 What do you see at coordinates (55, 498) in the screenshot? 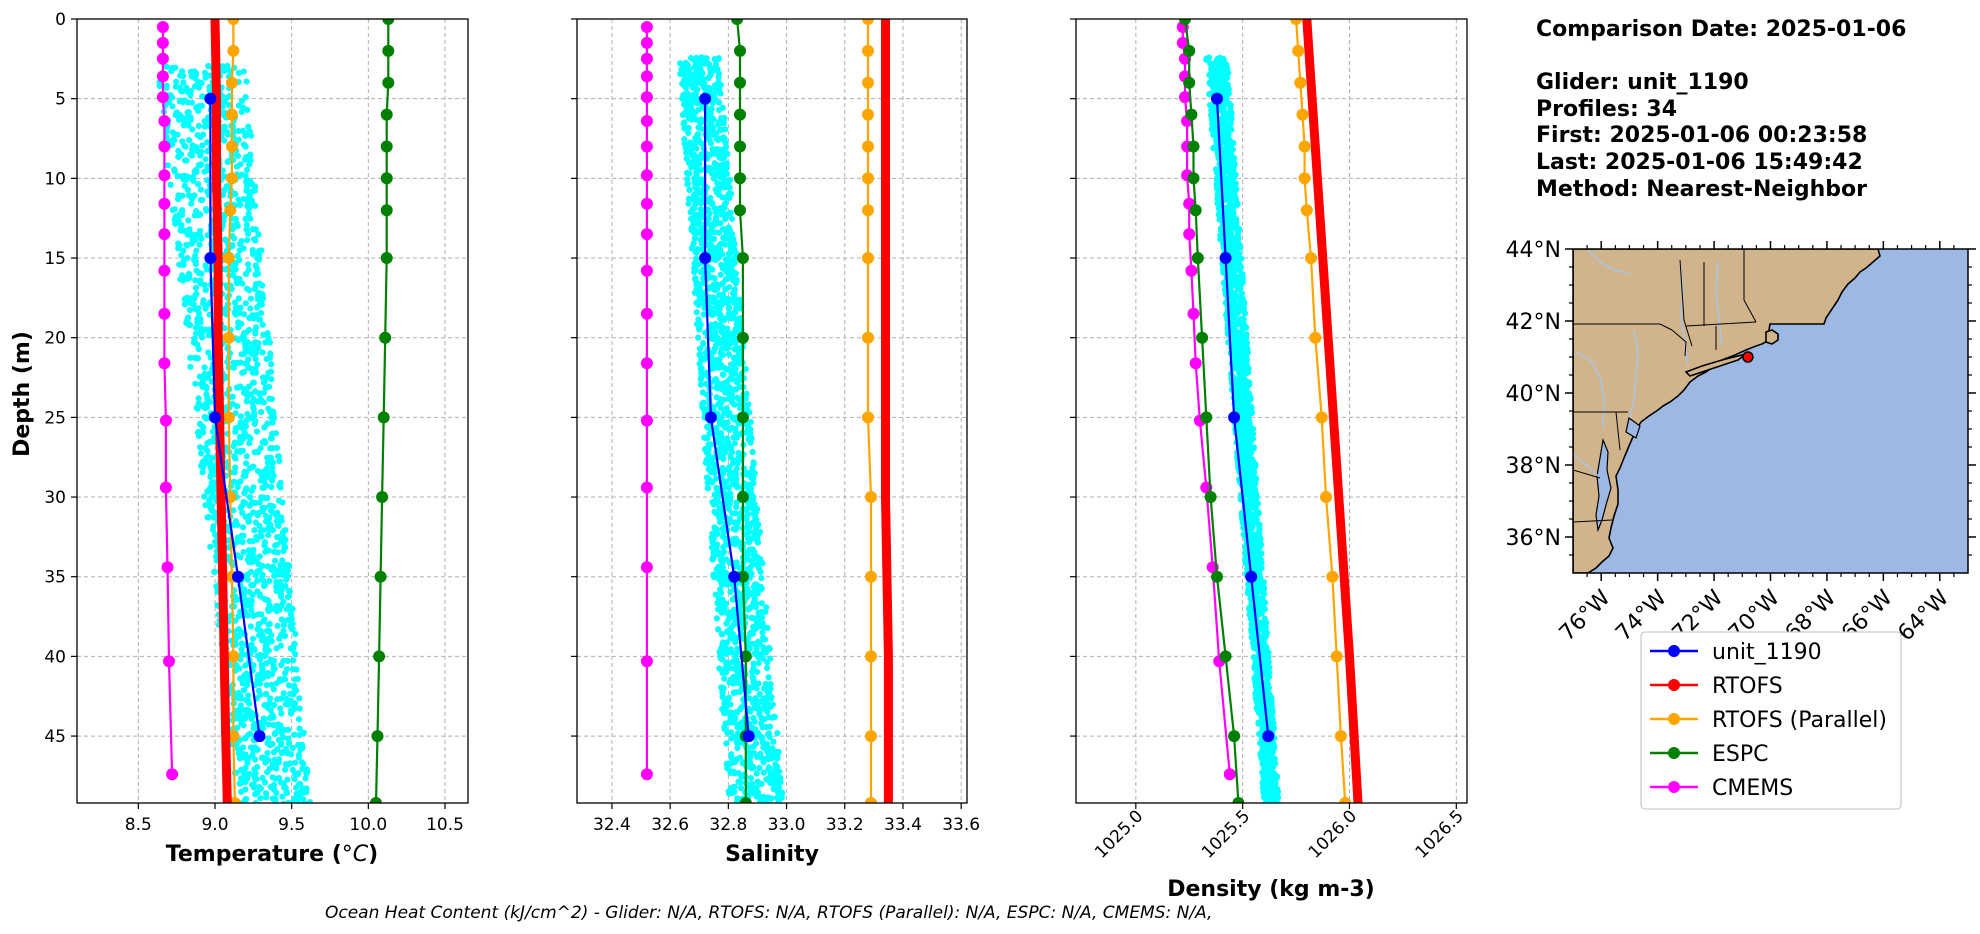
I see `temperature-ytick-label: 30` at bounding box center [55, 498].